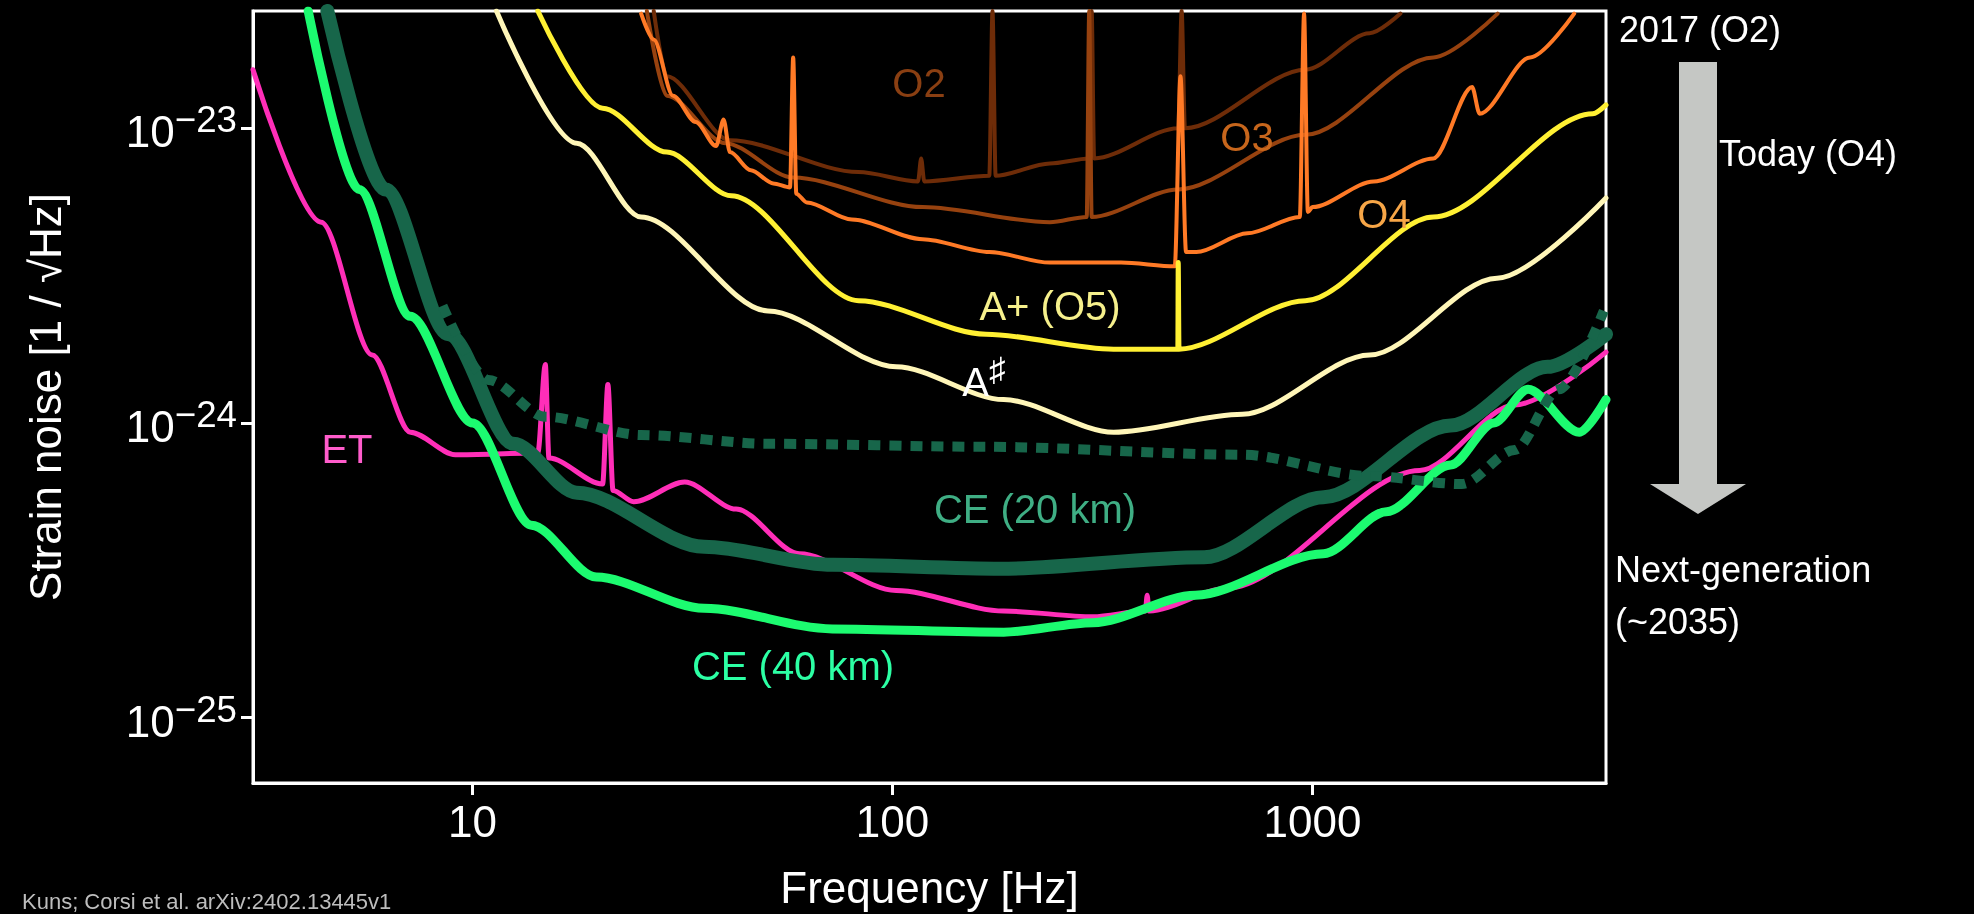  Describe the element at coordinates (793, 666) in the screenshot. I see `annotation: CE (40 km)` at that location.